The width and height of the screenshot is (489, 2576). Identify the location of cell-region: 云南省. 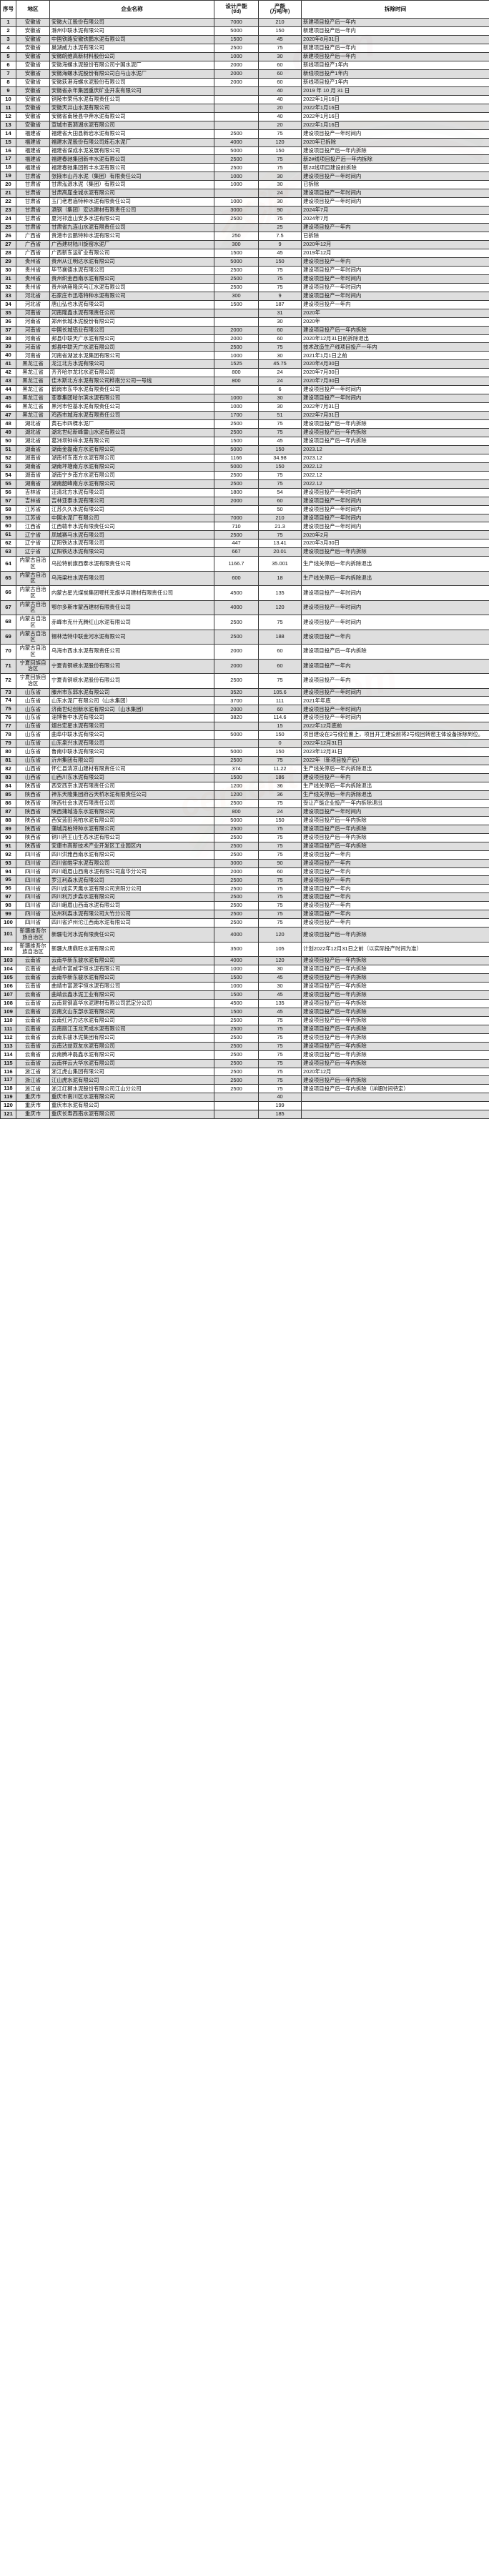
(33, 986).